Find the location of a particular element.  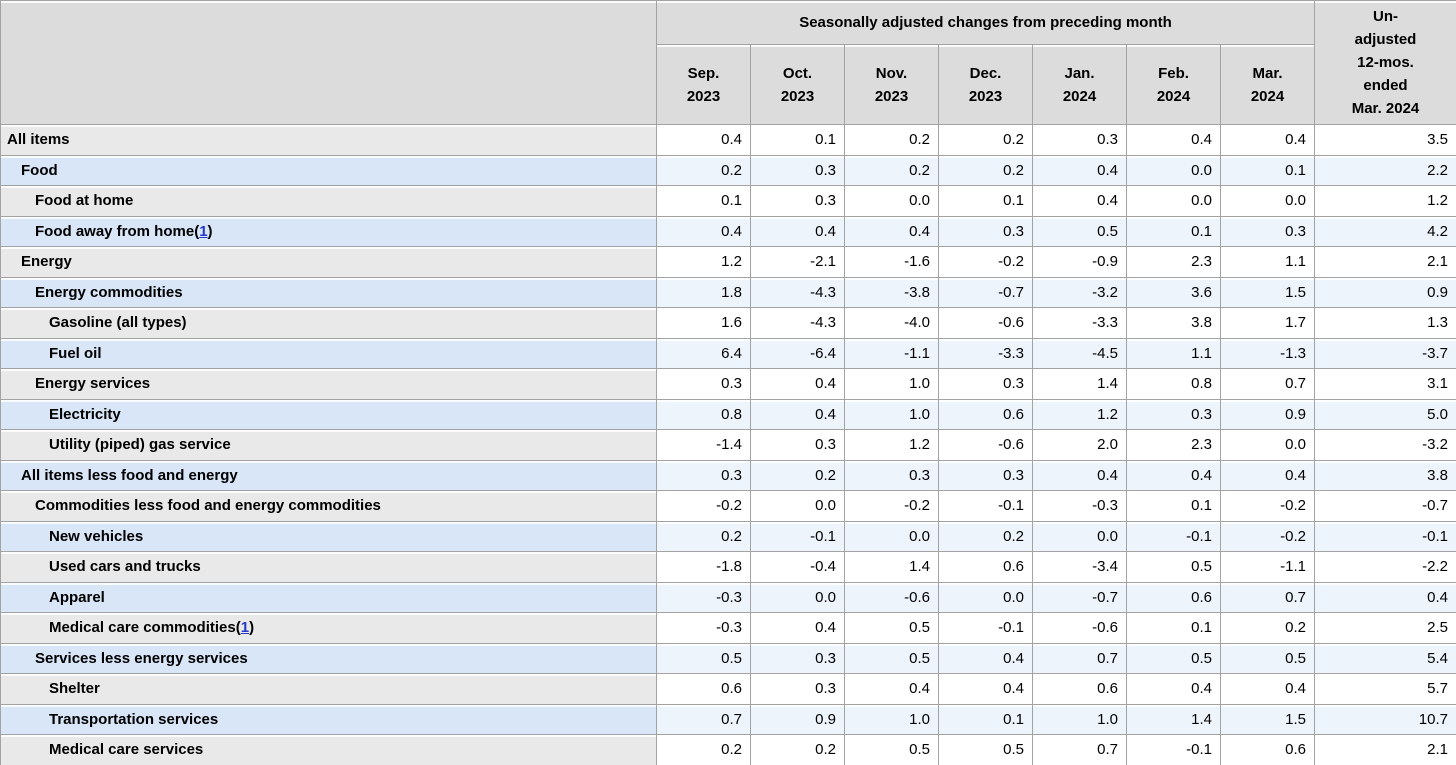

row-label: New vehicles is located at coordinates (328, 536).